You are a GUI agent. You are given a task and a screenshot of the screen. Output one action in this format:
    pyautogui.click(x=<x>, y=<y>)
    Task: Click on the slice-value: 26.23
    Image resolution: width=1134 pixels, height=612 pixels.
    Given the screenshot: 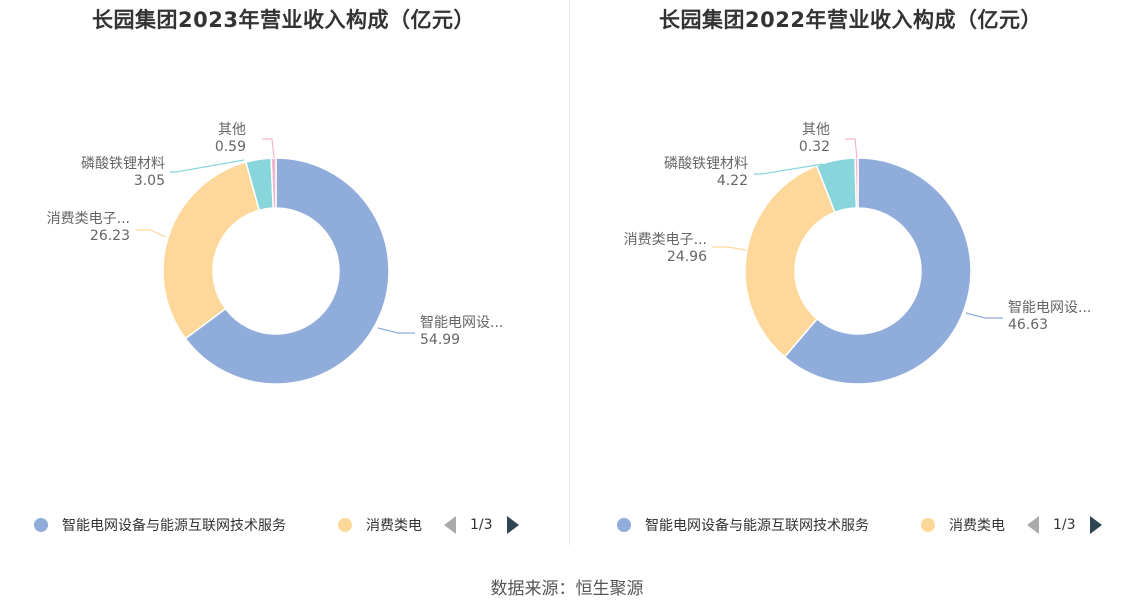 What is the action you would take?
    pyautogui.click(x=110, y=236)
    